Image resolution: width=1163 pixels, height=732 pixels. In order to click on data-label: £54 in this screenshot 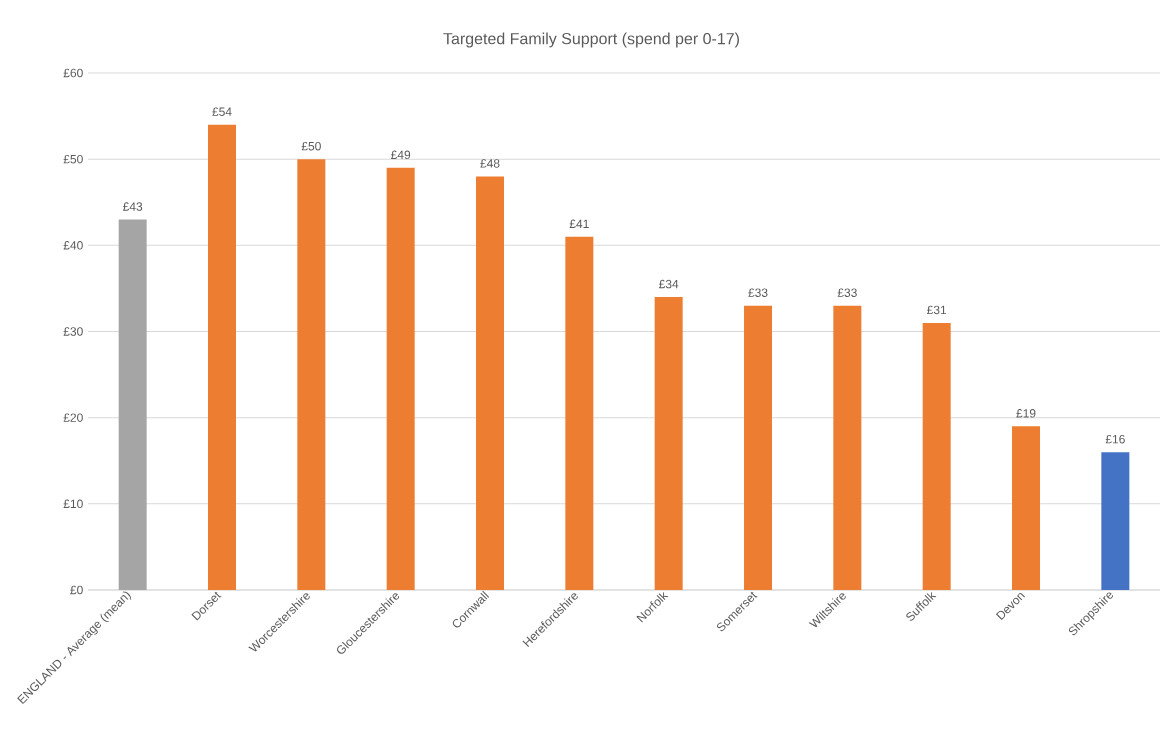, I will do `click(222, 111)`.